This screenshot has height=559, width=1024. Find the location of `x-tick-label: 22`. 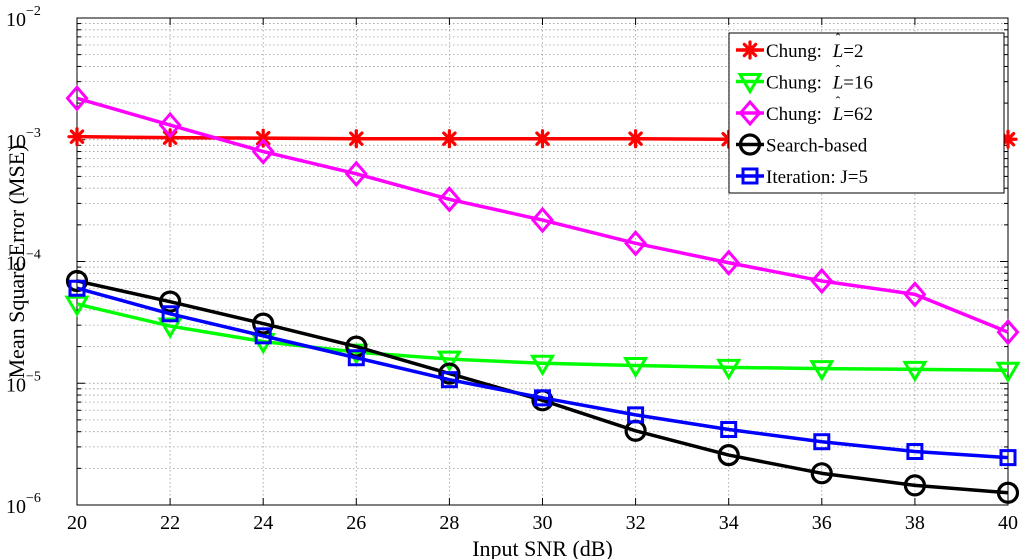

x-tick-label: 22 is located at coordinates (170, 523).